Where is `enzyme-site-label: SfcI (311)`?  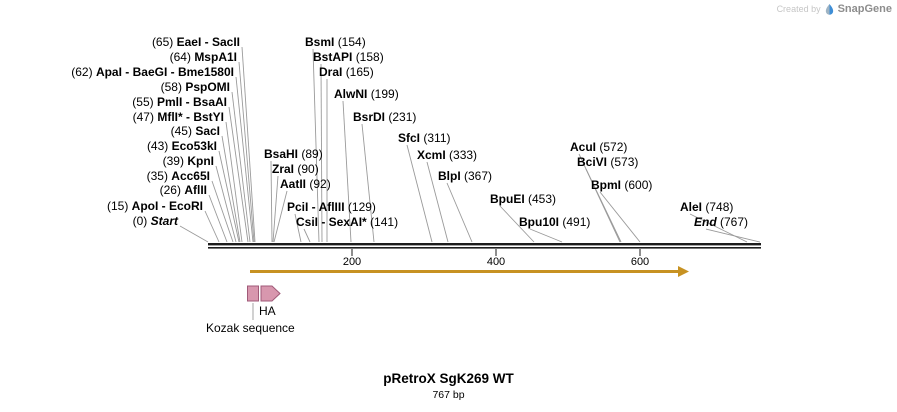
enzyme-site-label: SfcI (311) is located at coordinates (424, 138).